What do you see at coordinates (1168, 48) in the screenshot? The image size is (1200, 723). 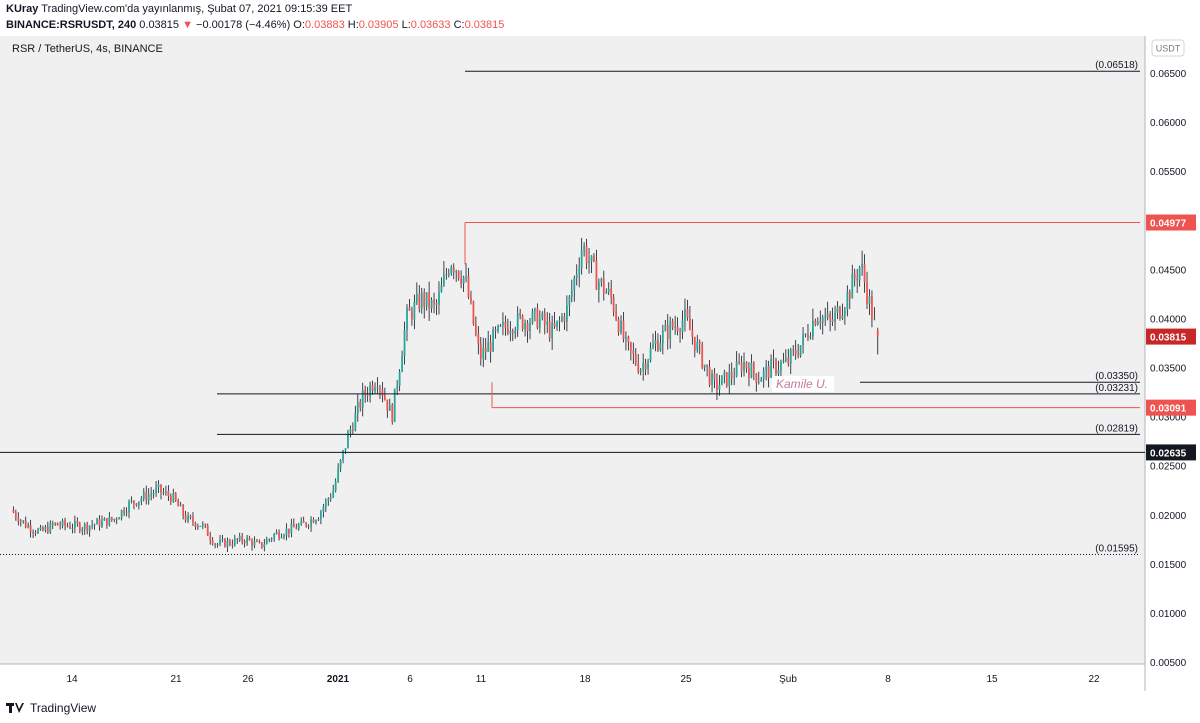 I see `currency-badge` at bounding box center [1168, 48].